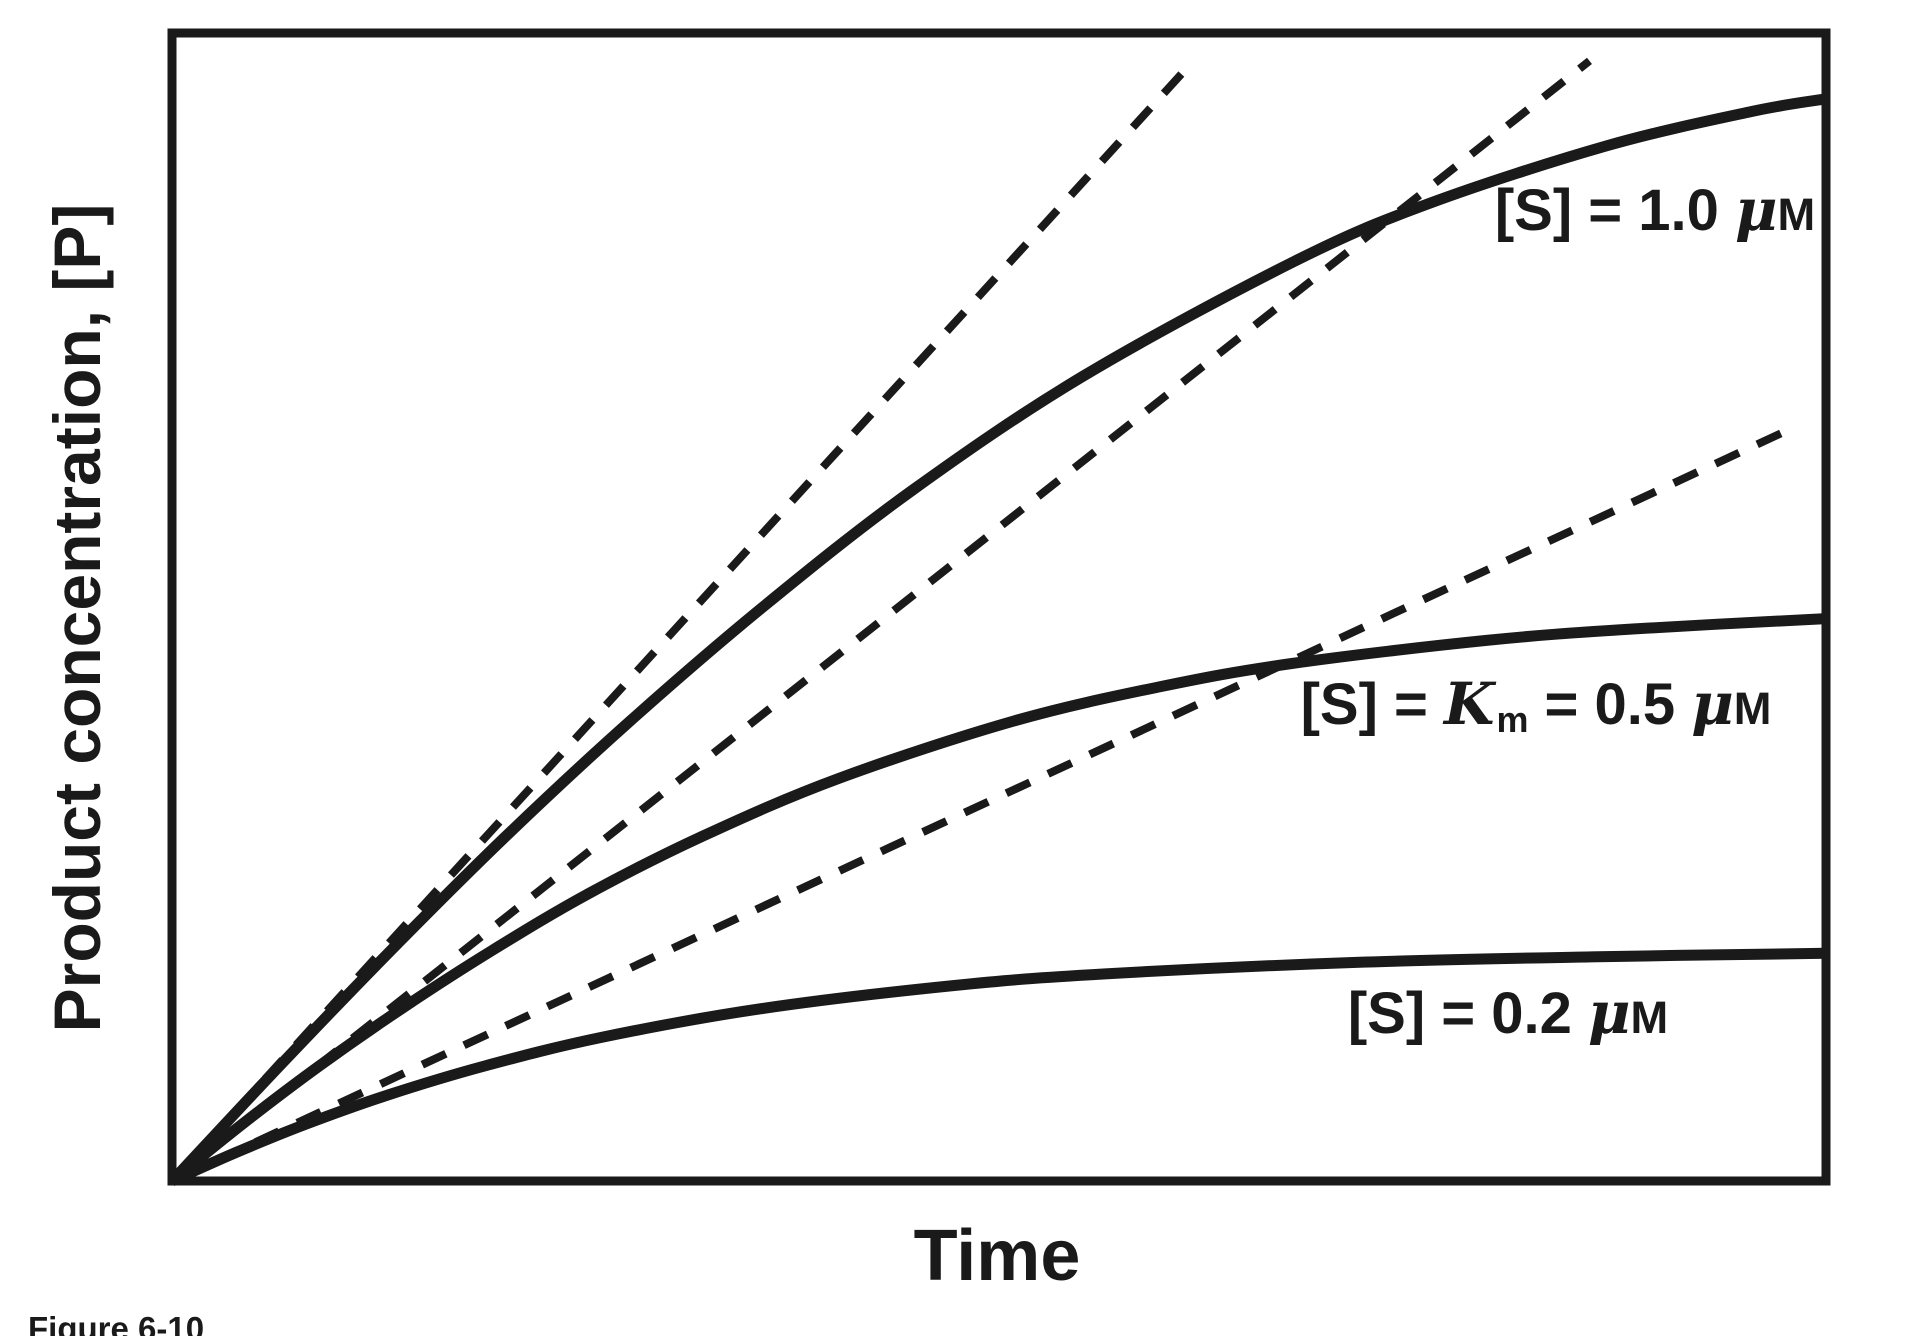  What do you see at coordinates (997, 1256) in the screenshot?
I see `x-axis-label: Time` at bounding box center [997, 1256].